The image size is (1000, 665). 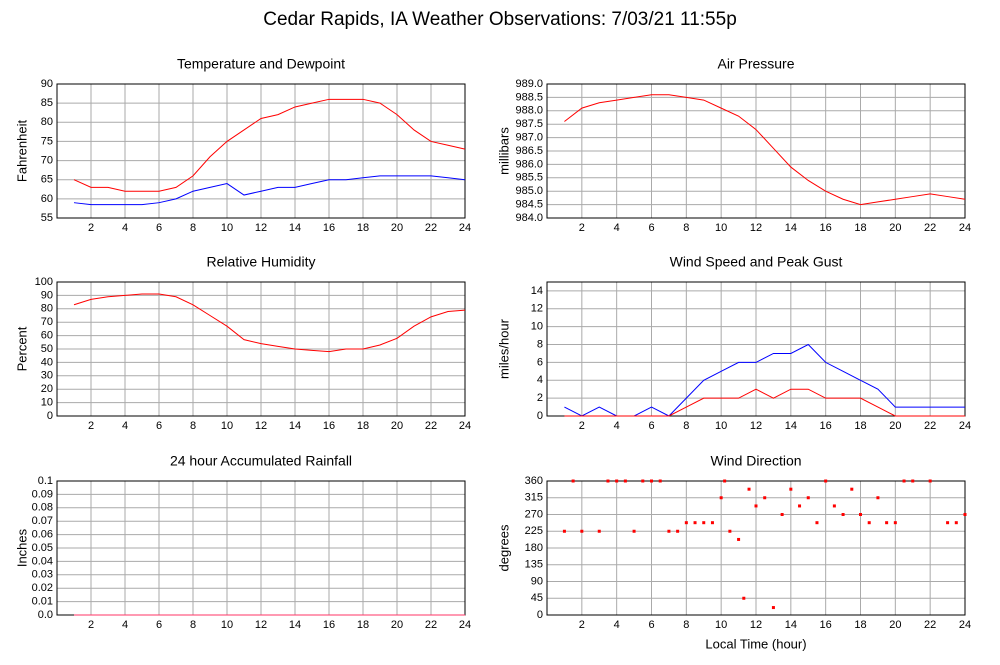 What do you see at coordinates (45, 481) in the screenshot?
I see `y-tick-label: 0.1` at bounding box center [45, 481].